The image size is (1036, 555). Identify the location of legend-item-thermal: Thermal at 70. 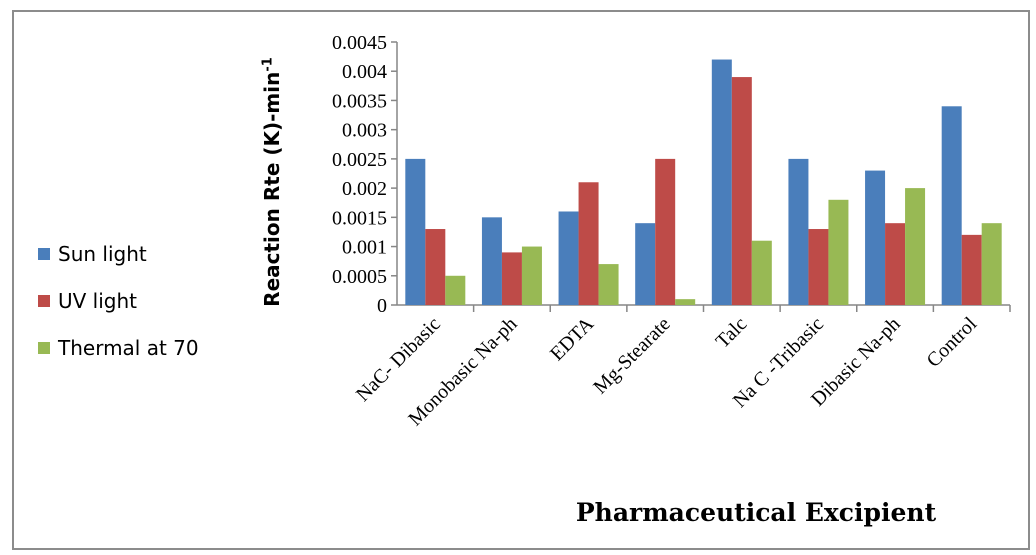
(118, 347).